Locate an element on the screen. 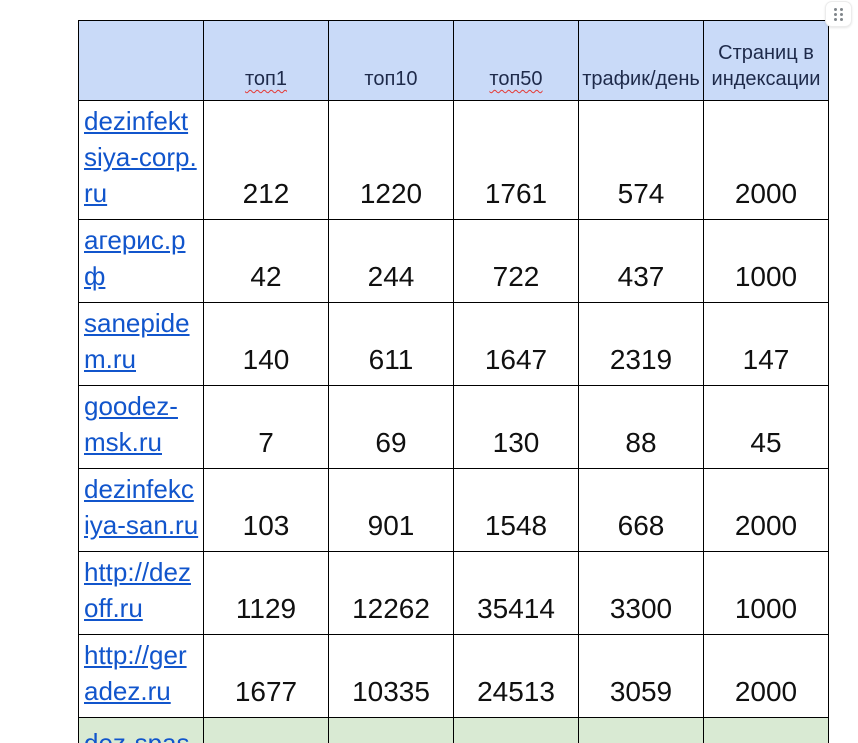 This screenshot has height=743, width=858. domain-link: http://dezoff.ru is located at coordinates (137, 590).